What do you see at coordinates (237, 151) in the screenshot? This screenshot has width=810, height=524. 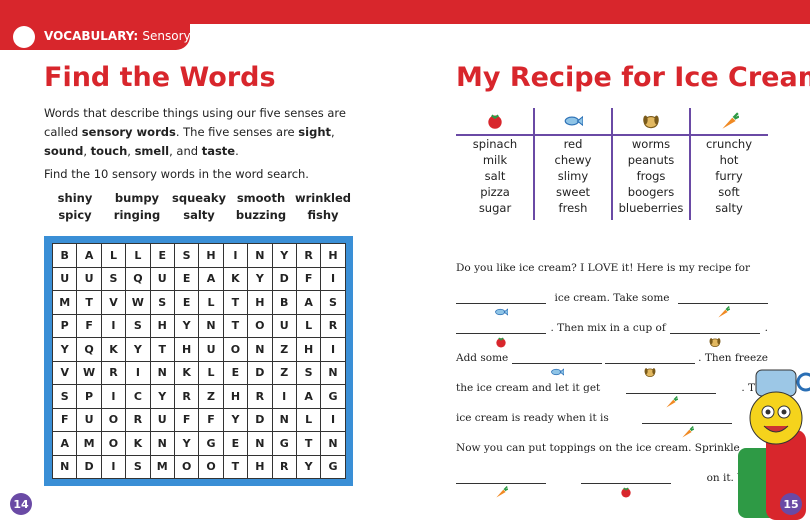 I see `intro-text: .` at bounding box center [237, 151].